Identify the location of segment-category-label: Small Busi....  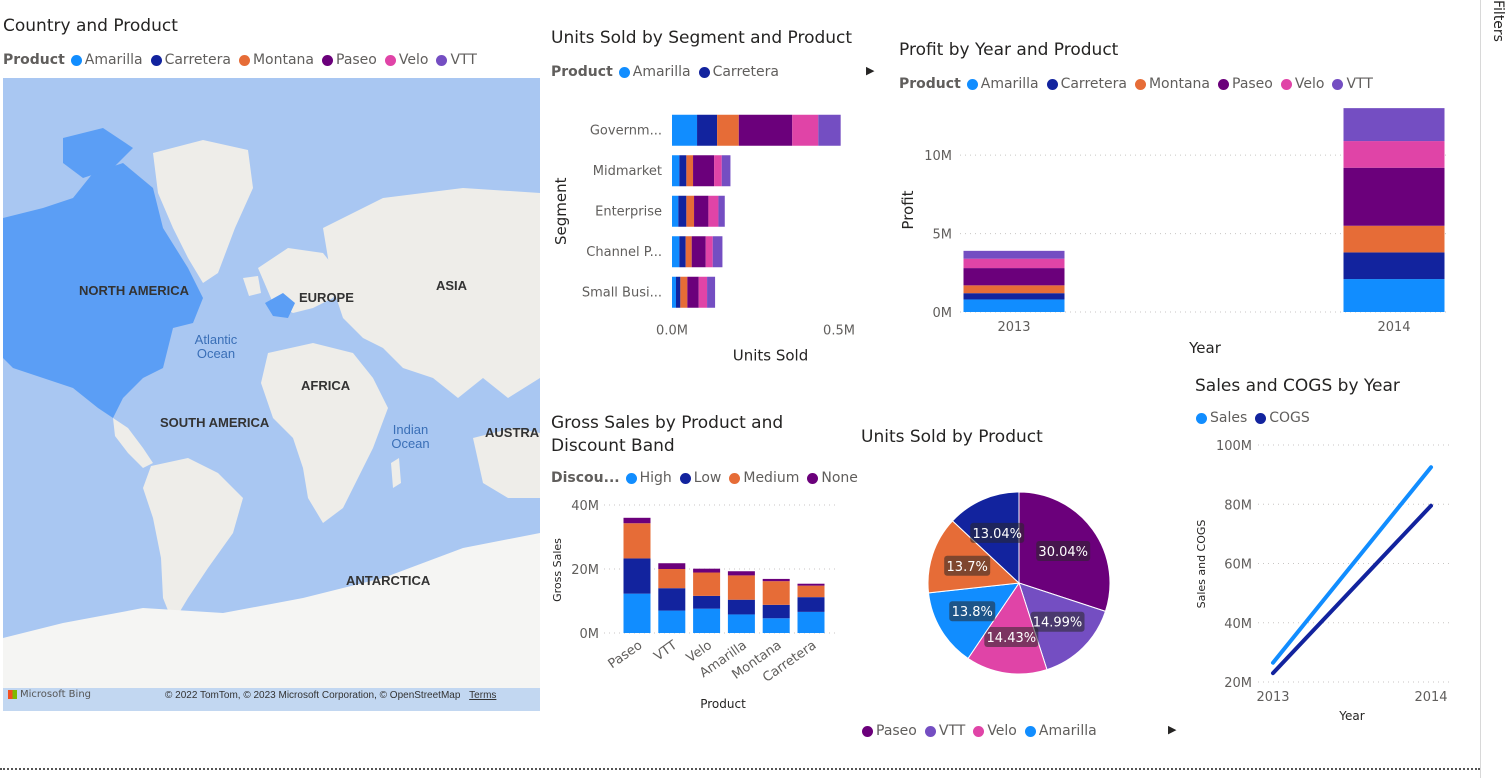
(622, 292).